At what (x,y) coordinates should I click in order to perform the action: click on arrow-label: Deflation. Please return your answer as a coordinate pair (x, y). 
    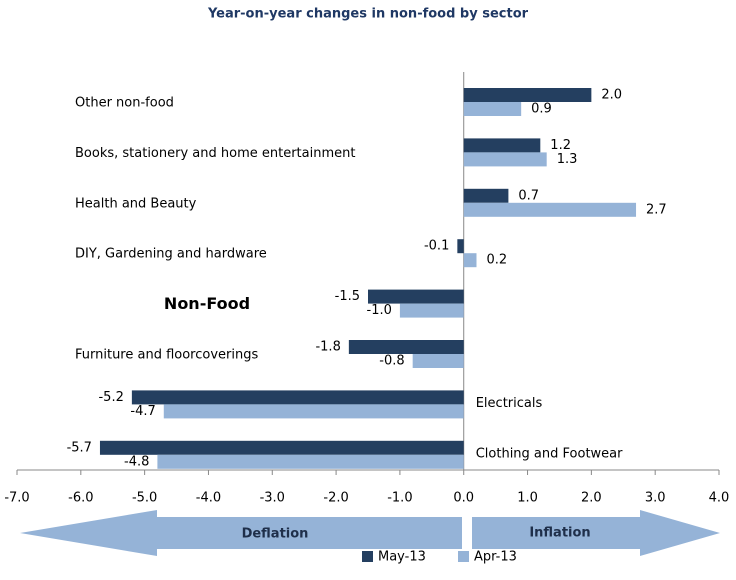
    Looking at the image, I should click on (275, 534).